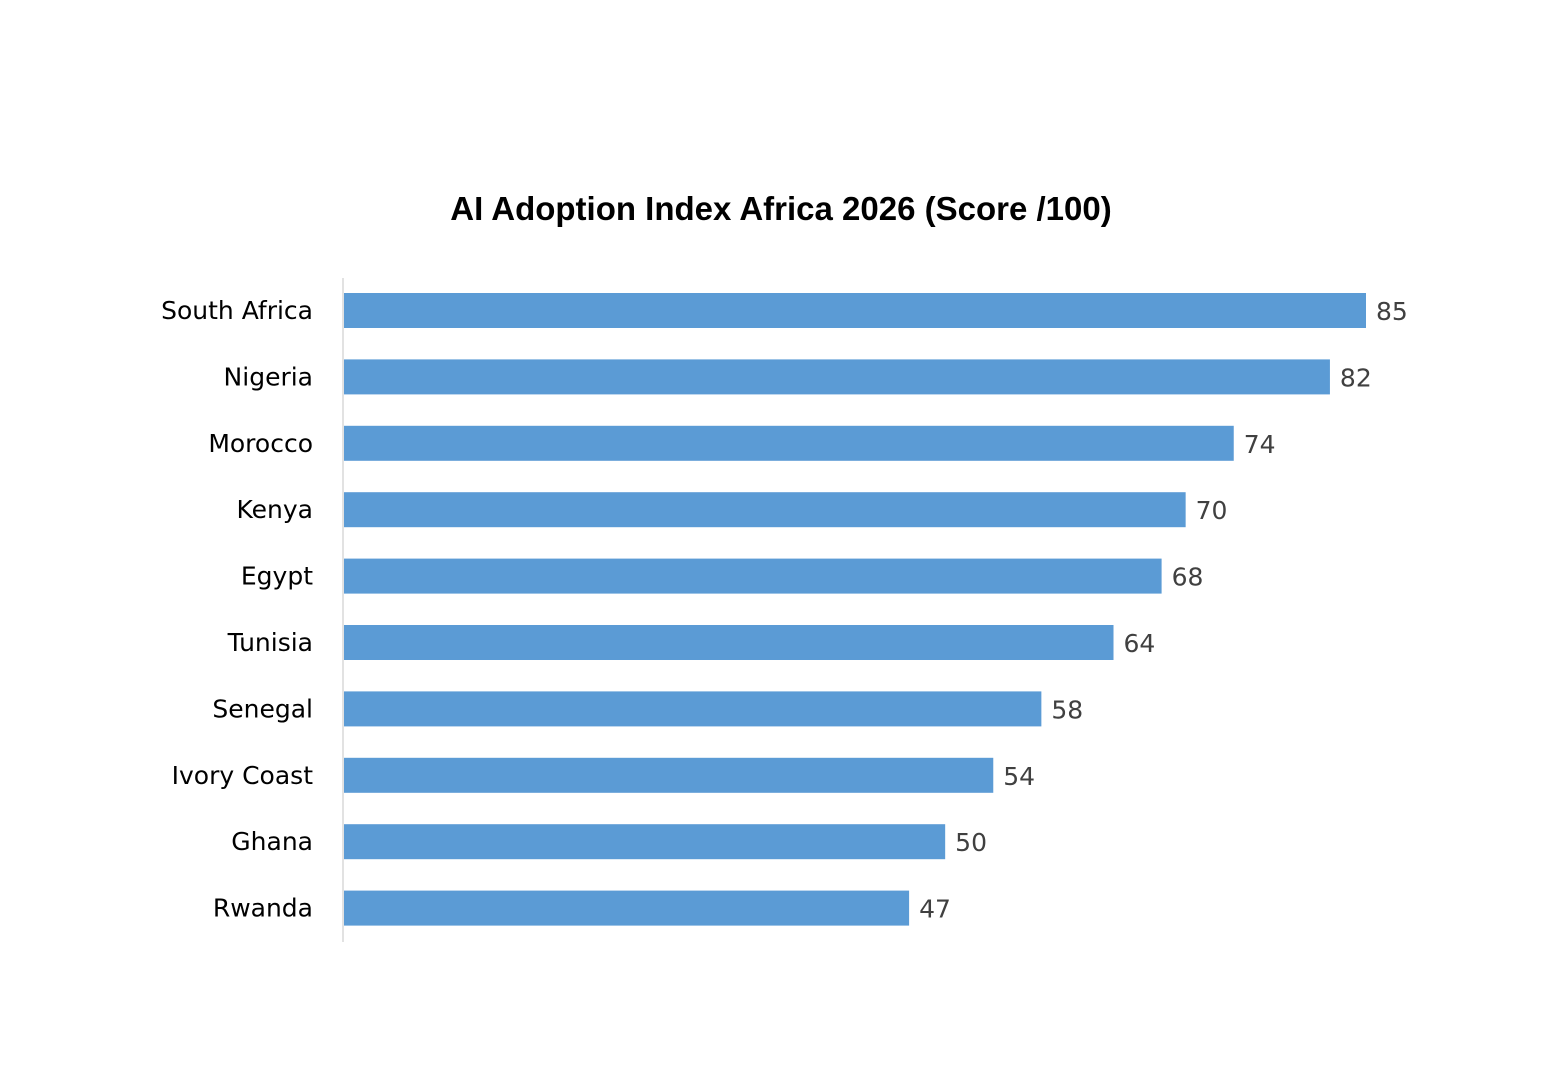 The image size is (1542, 1078). I want to click on data-label: 50, so click(971, 842).